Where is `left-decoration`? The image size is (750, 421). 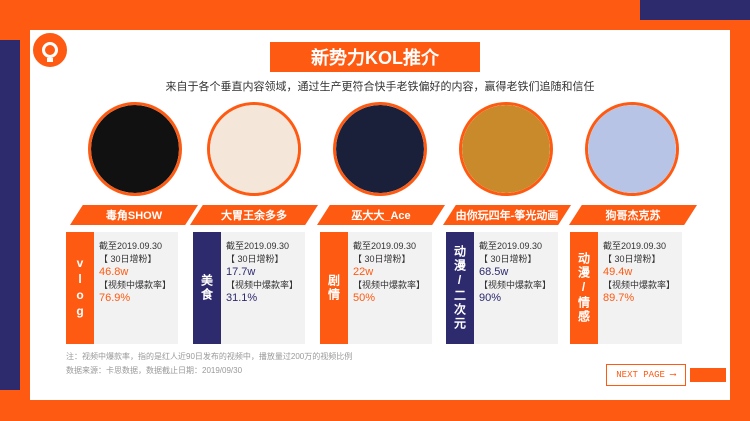
left-decoration is located at coordinates (10, 215).